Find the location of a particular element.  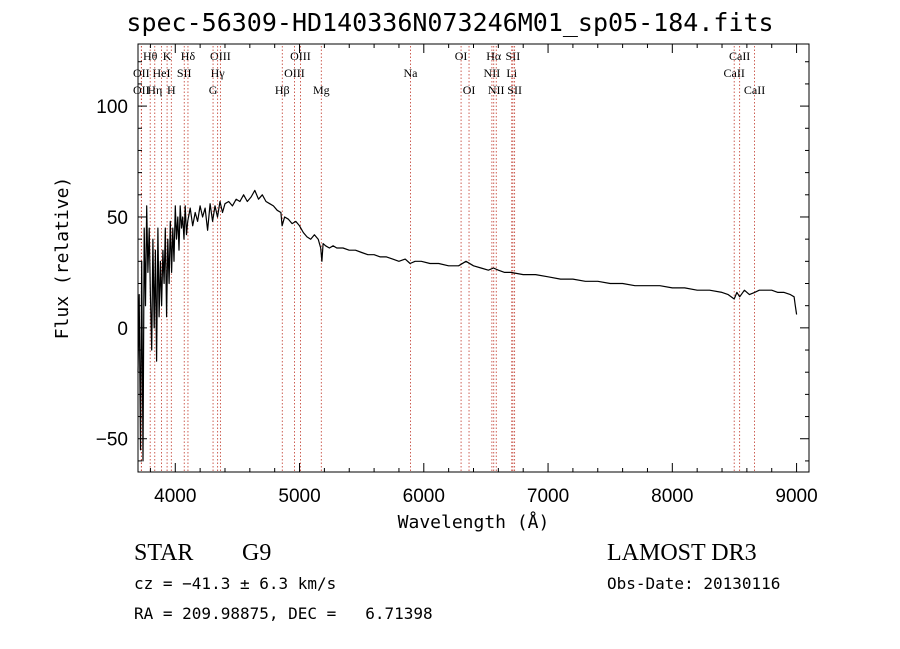

object-class: STAR is located at coordinates (164, 553).